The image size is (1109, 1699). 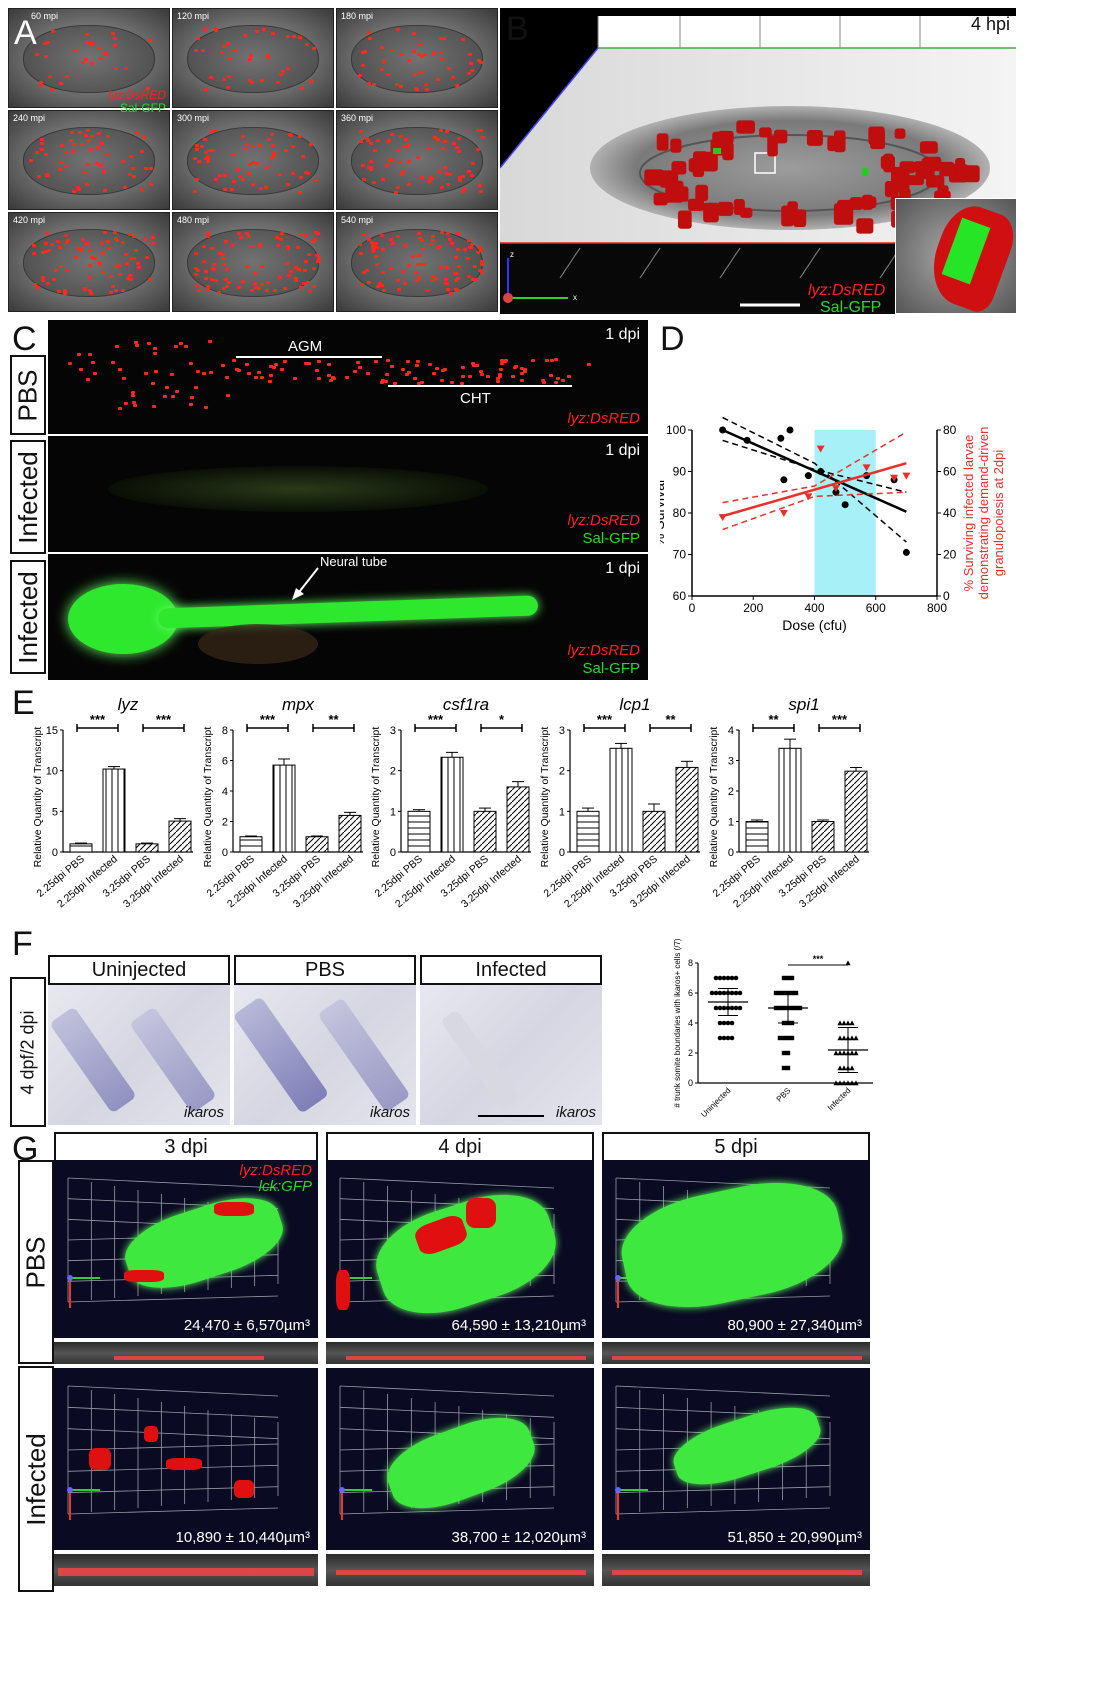 I want to click on legend-red: lyz:DsRED, so click(x=603, y=418).